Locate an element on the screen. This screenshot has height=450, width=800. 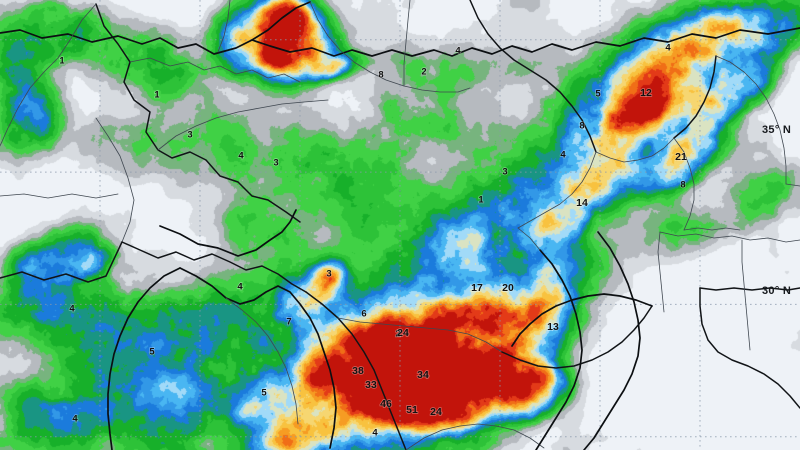
precip-value-label: 7 is located at coordinates (288, 322).